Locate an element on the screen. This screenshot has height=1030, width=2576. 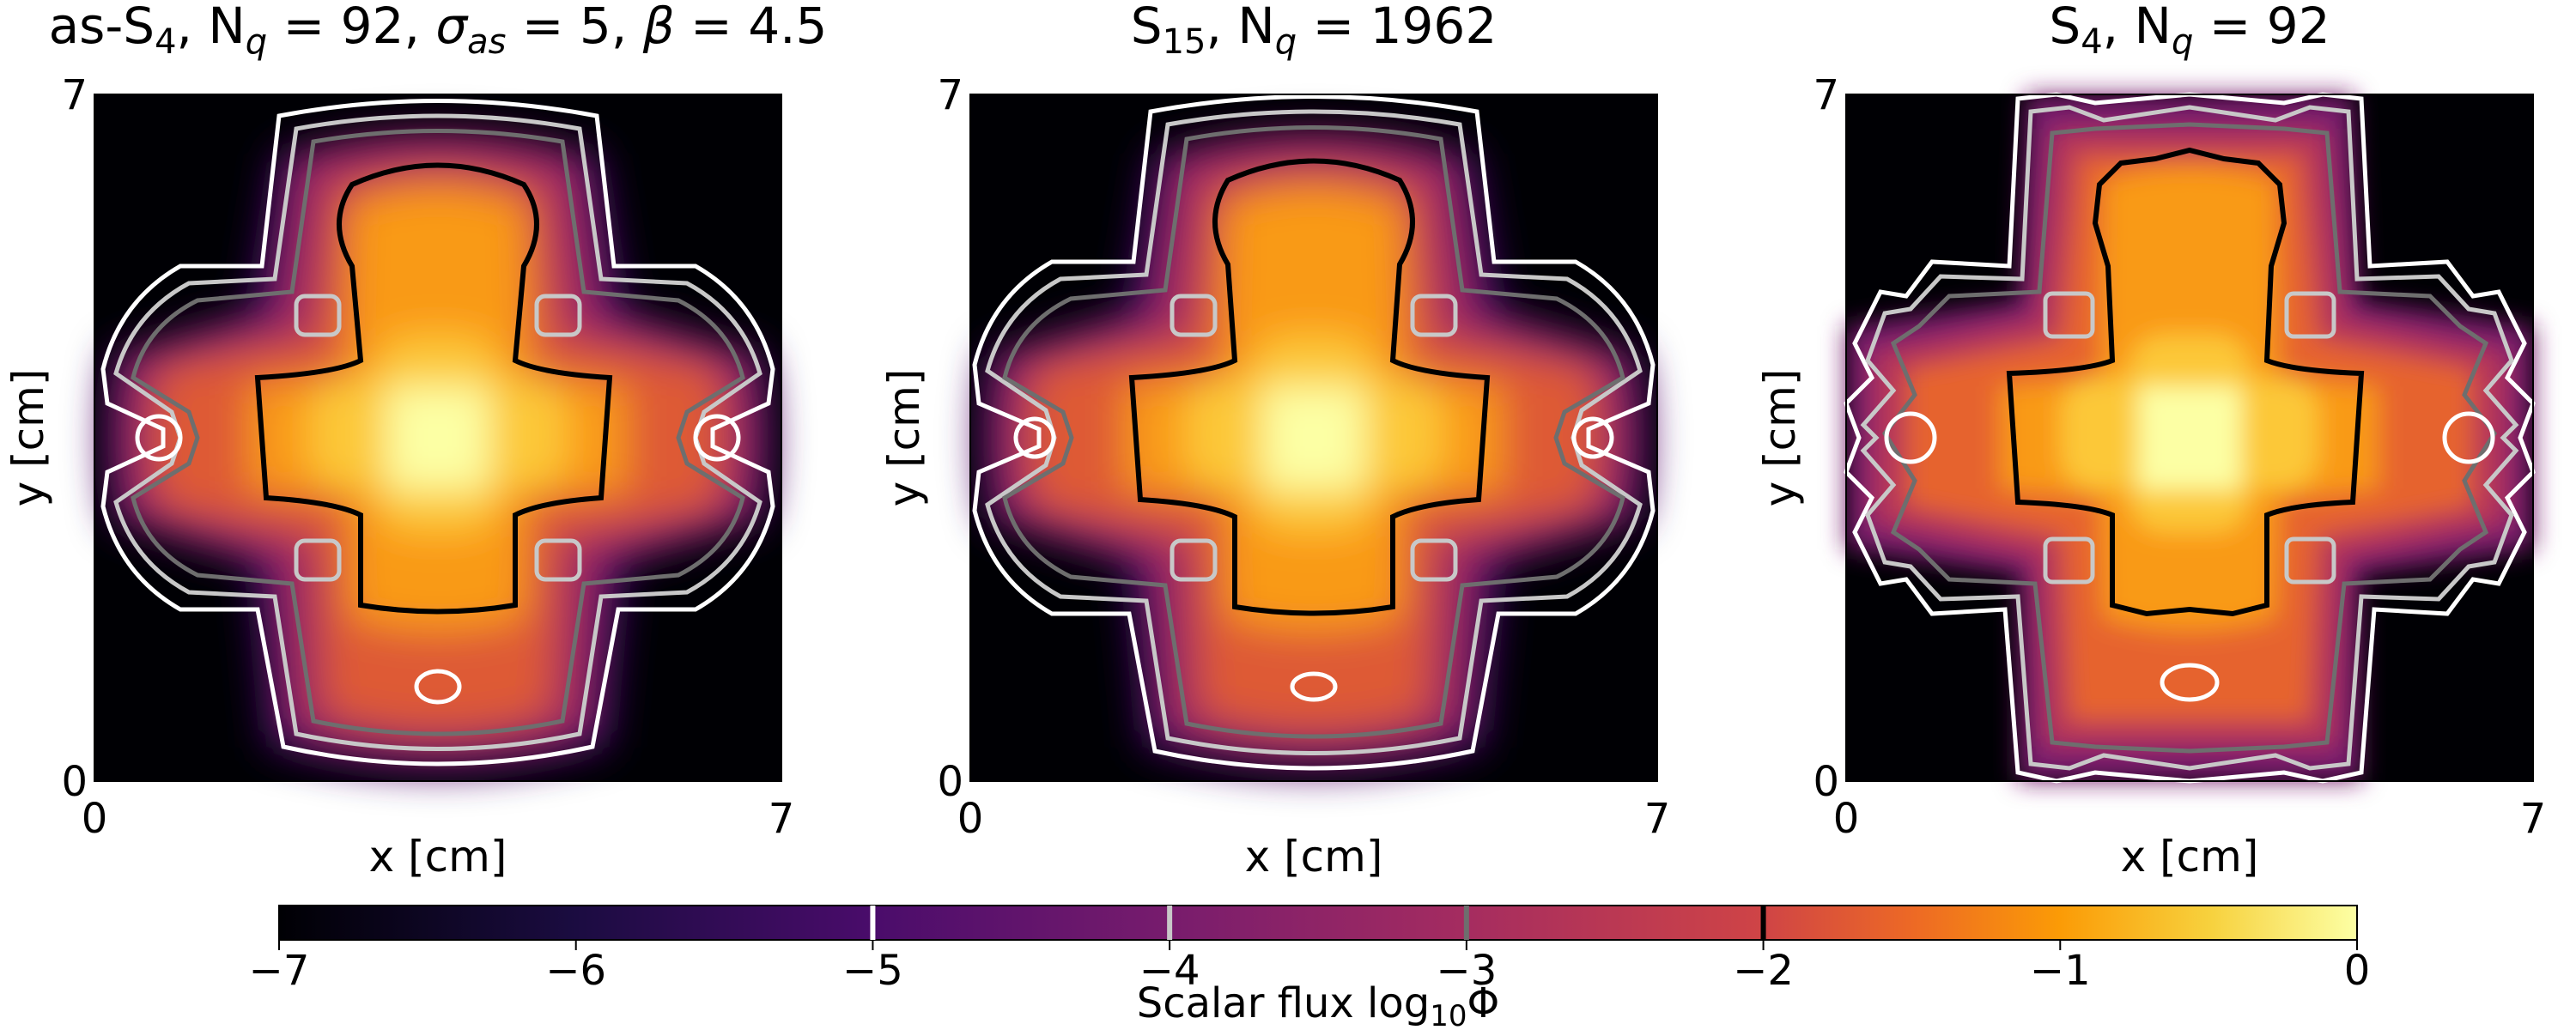
panel-1-island-ll is located at coordinates (318, 560).